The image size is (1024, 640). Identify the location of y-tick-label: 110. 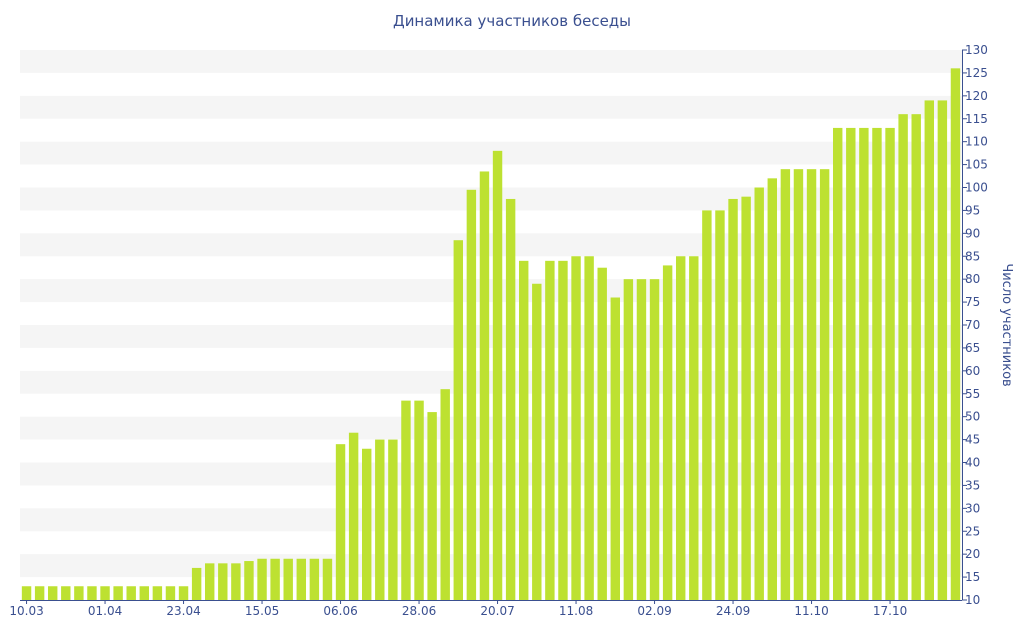
(976, 142).